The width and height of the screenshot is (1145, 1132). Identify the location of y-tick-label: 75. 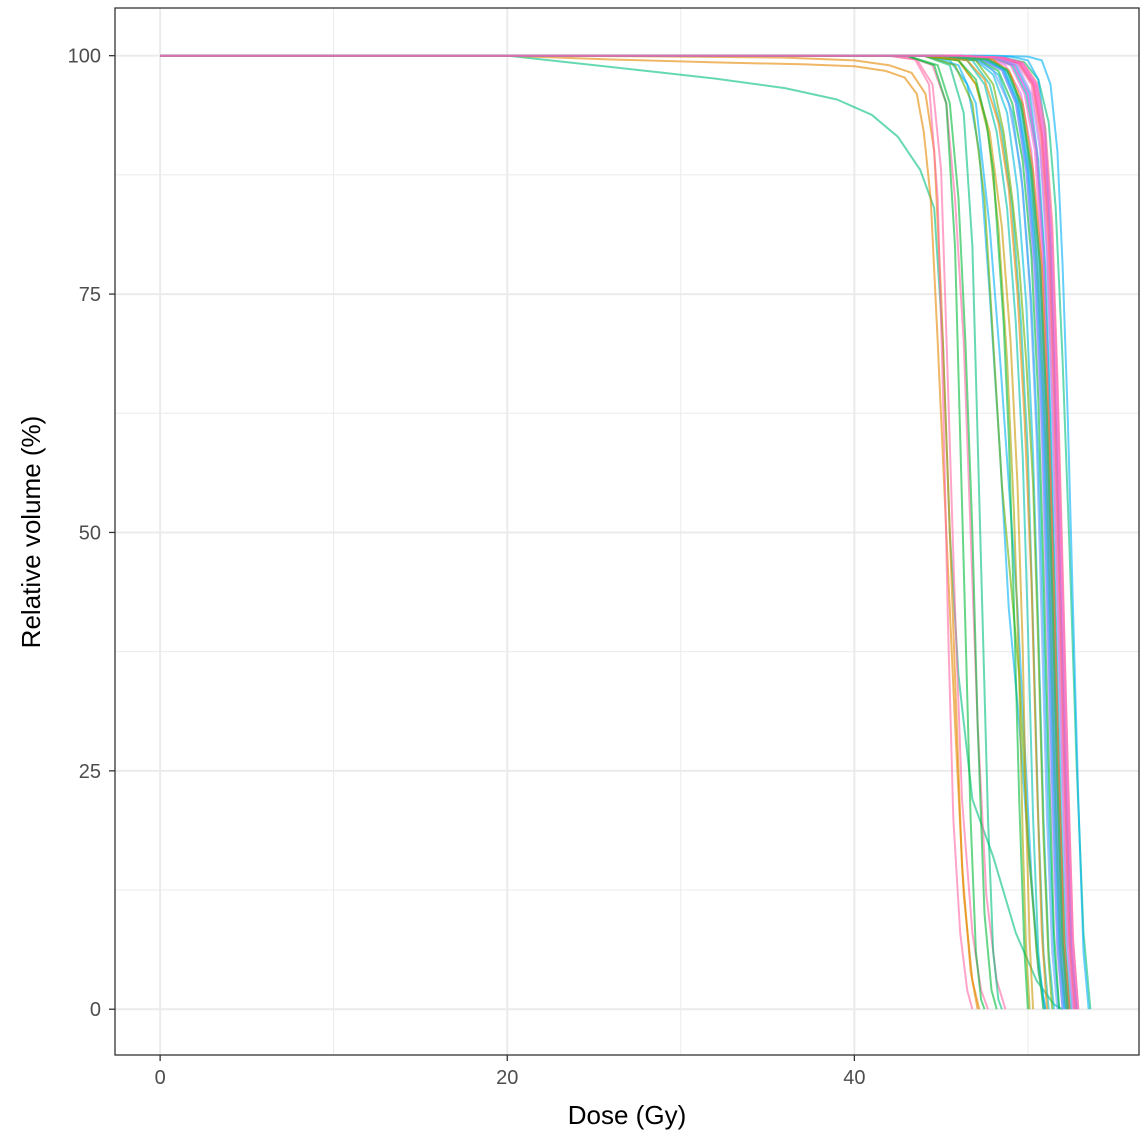
(90, 295).